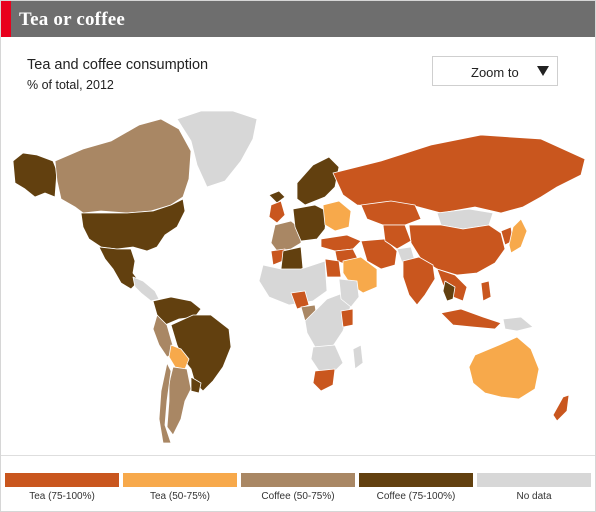 This screenshot has width=596, height=512. Describe the element at coordinates (561, 408) in the screenshot. I see `region-new-zealand` at that location.